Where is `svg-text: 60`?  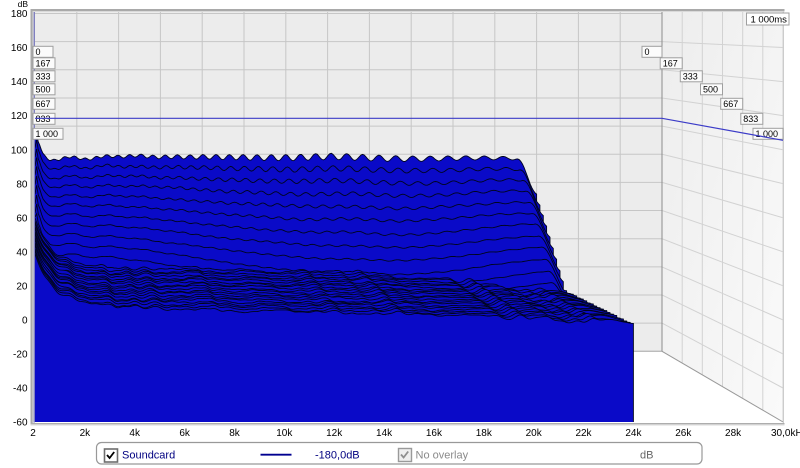 svg-text: 60 is located at coordinates (22, 218).